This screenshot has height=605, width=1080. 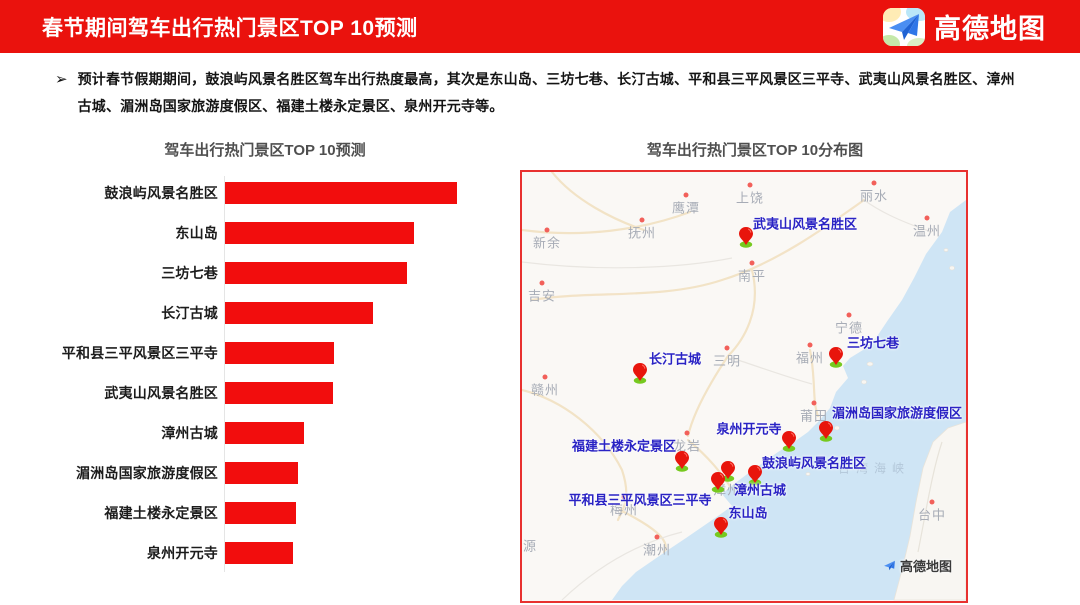 What do you see at coordinates (874, 468) in the screenshot?
I see `strait-label: 台湾海峡` at bounding box center [874, 468].